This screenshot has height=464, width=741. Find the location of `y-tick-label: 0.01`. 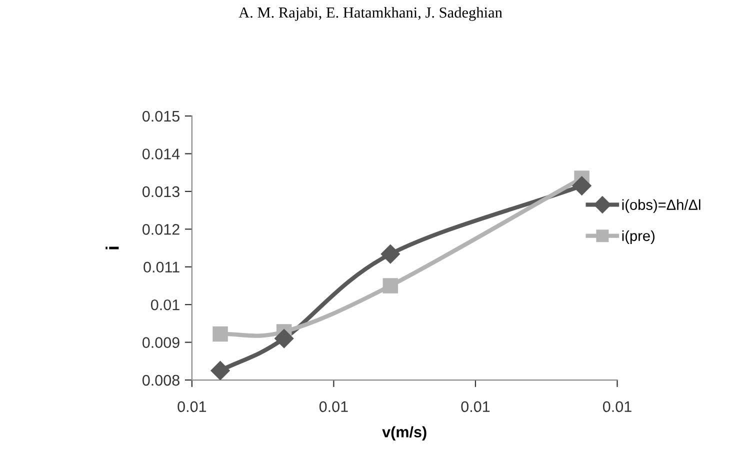

y-tick-label: 0.01 is located at coordinates (165, 304).